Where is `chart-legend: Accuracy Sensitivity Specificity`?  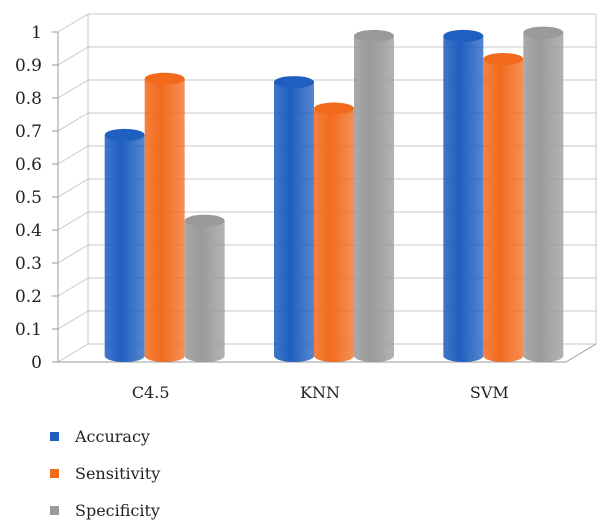
chart-legend: Accuracy Sensitivity Specificity is located at coordinates (105, 473).